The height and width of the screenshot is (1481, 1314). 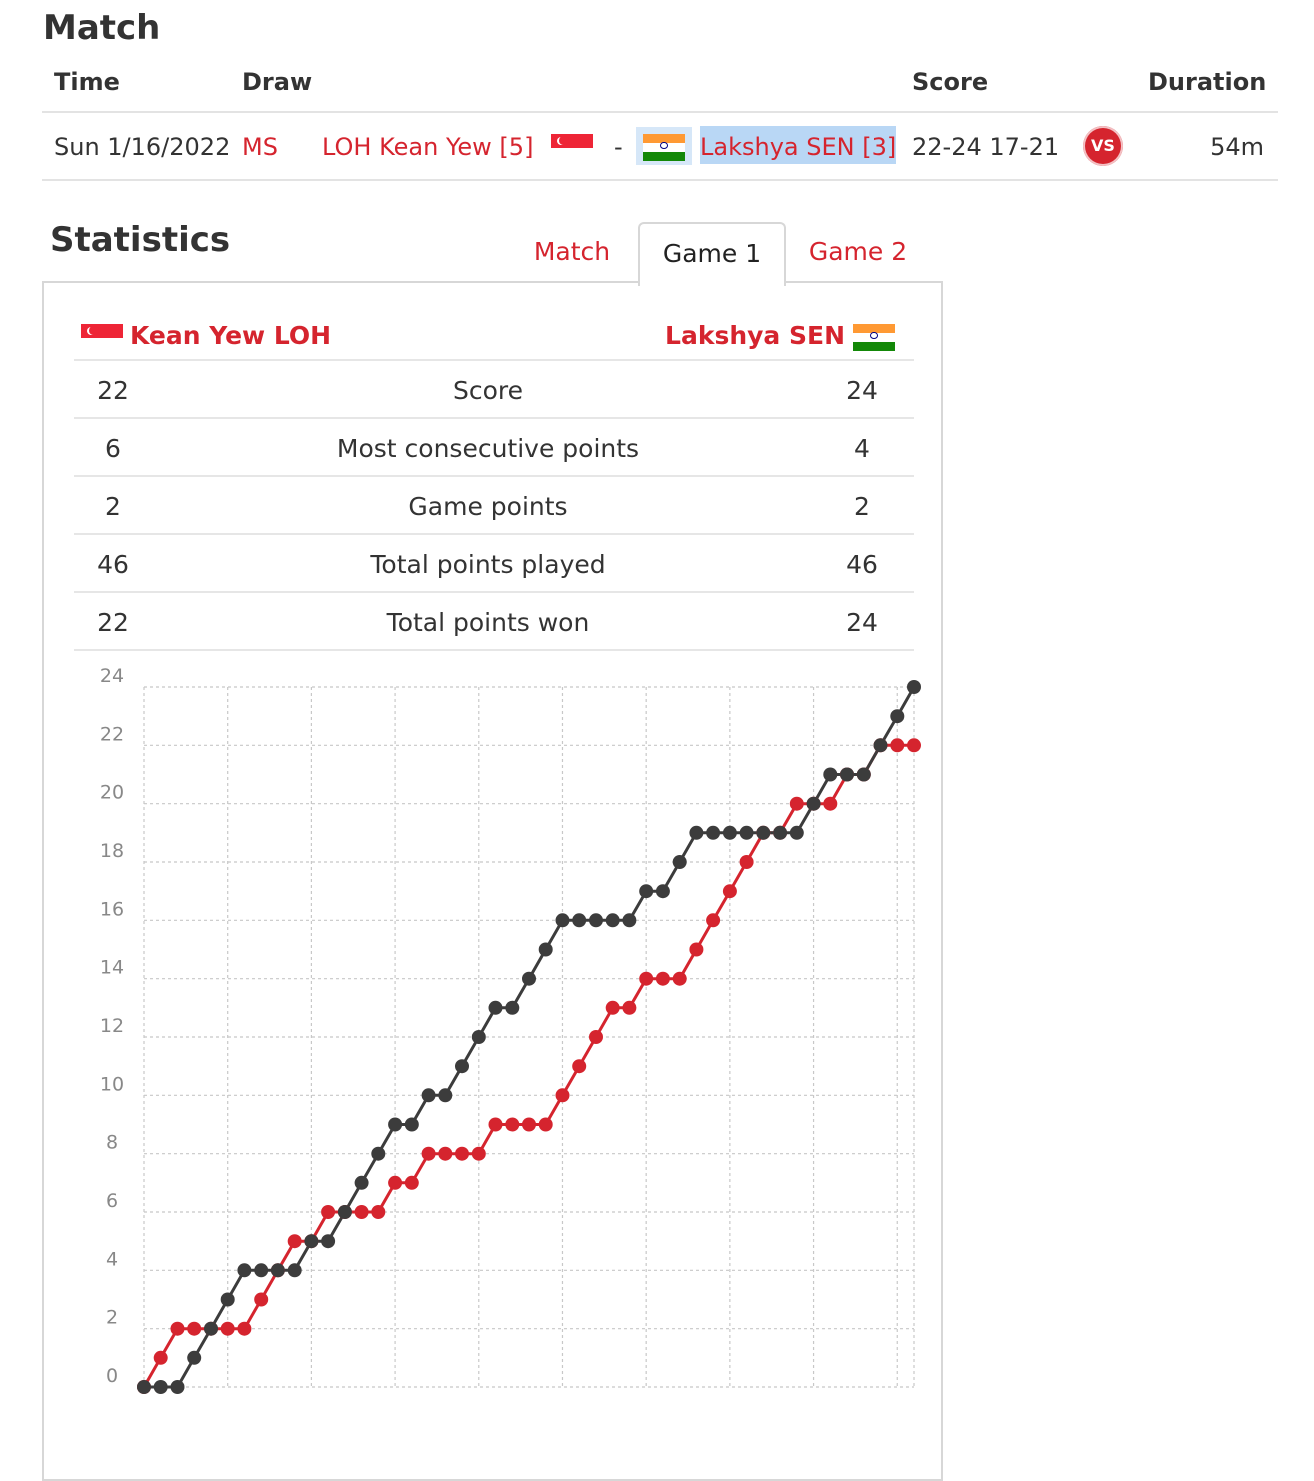 What do you see at coordinates (113, 506) in the screenshot?
I see `stat-left-value: 2` at bounding box center [113, 506].